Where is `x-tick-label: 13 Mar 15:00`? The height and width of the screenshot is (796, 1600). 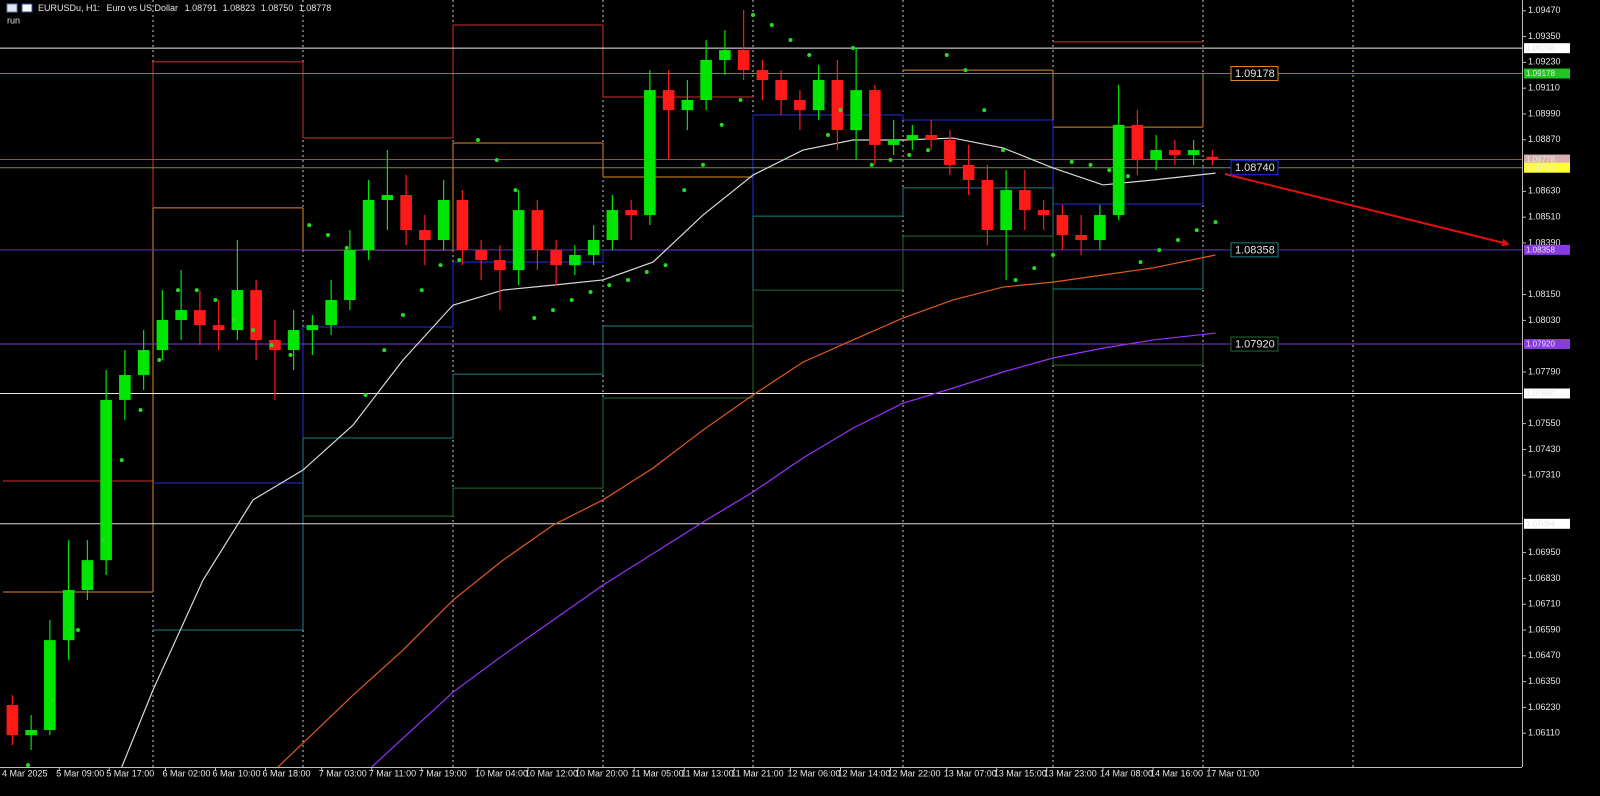 x-tick-label: 13 Mar 15:00 is located at coordinates (1020, 773).